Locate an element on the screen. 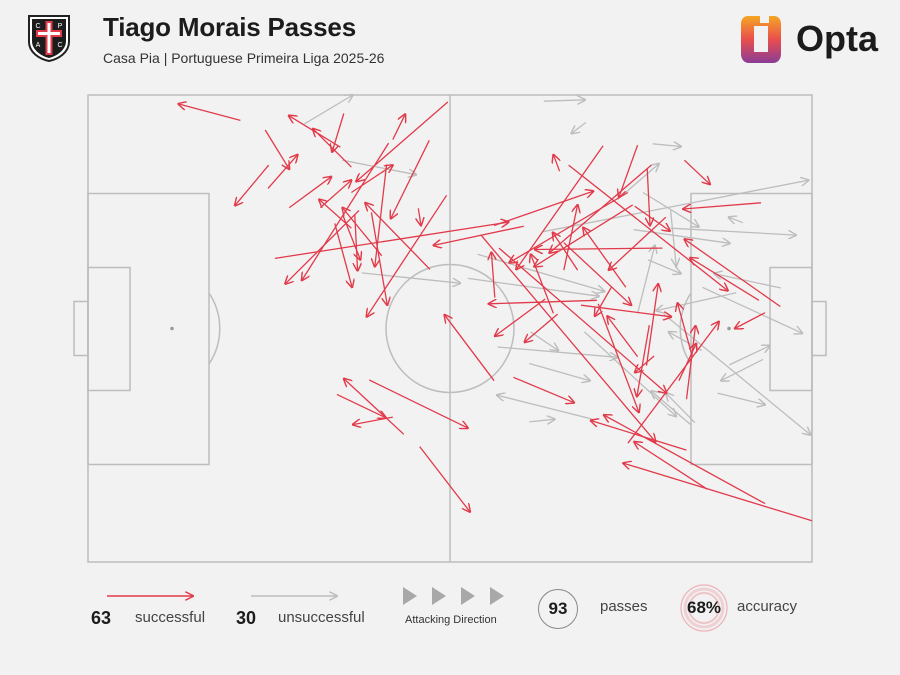  accuracy-value: 68% is located at coordinates (704, 607).